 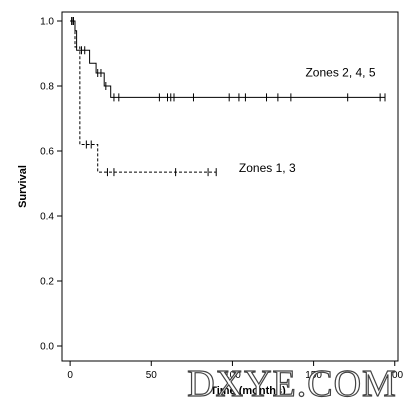 I want to click on x-axis: 0 50 100 150 200, so click(x=235, y=371).